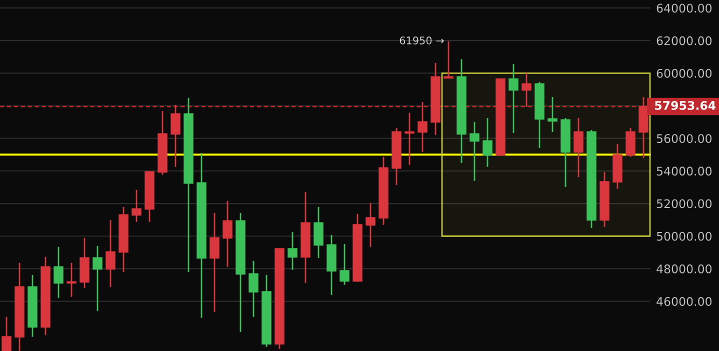  I want to click on y-tick-label: 62000.00, so click(684, 41).